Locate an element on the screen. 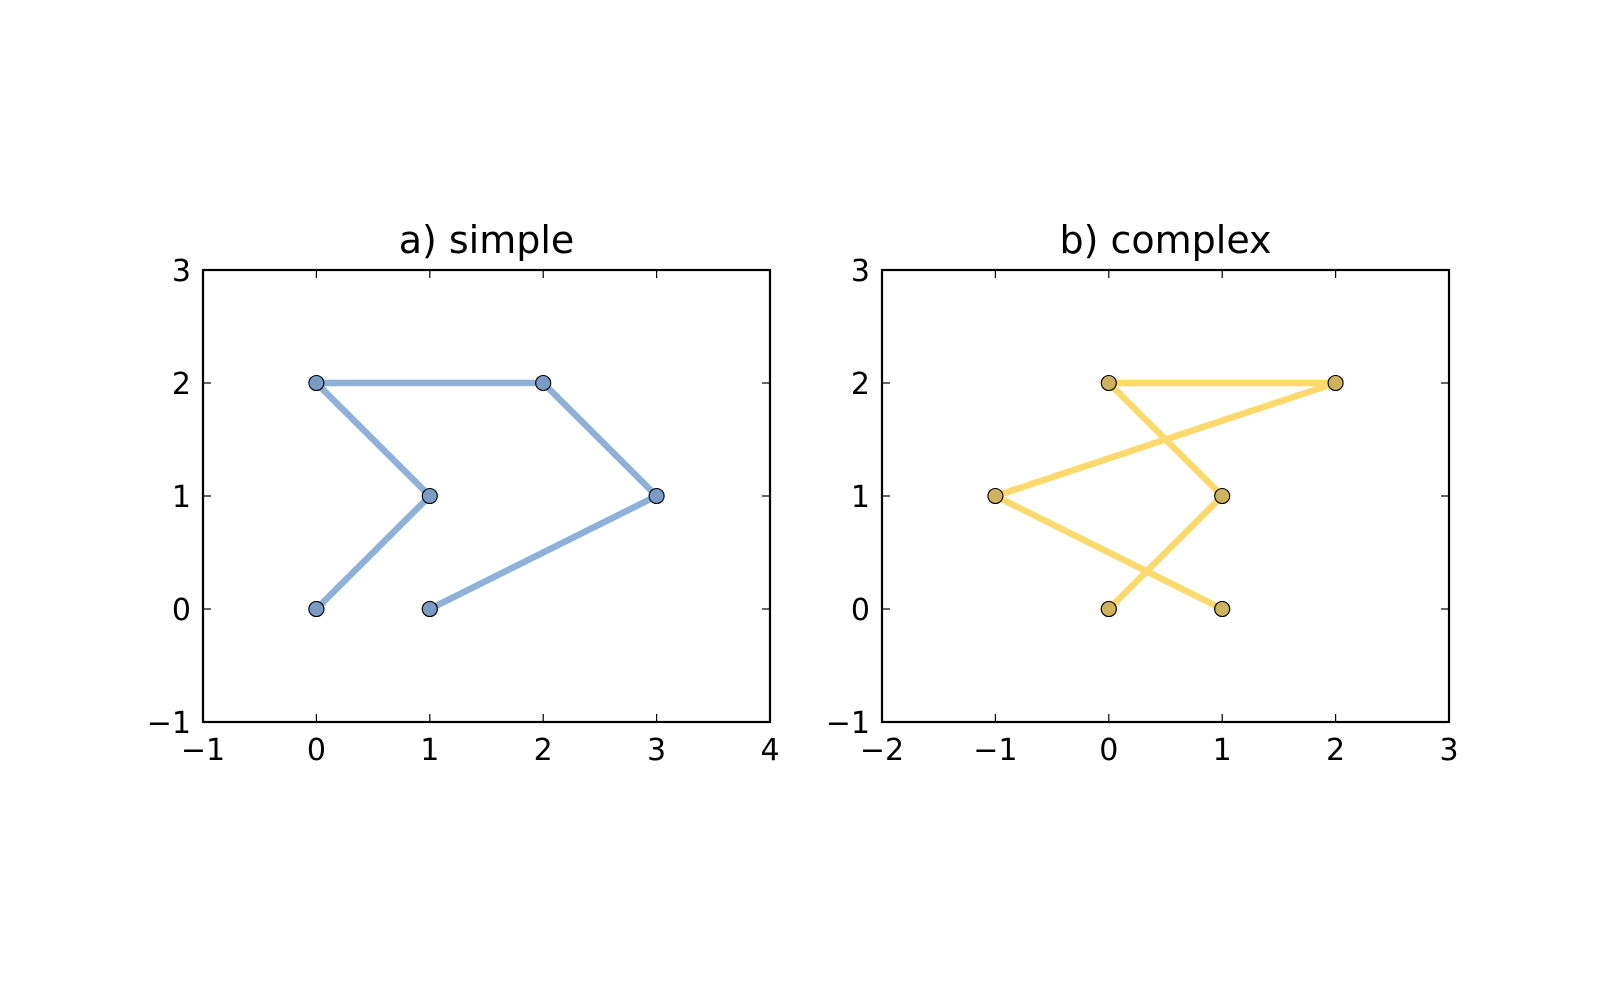  x-tick-label: −2 is located at coordinates (882, 750).